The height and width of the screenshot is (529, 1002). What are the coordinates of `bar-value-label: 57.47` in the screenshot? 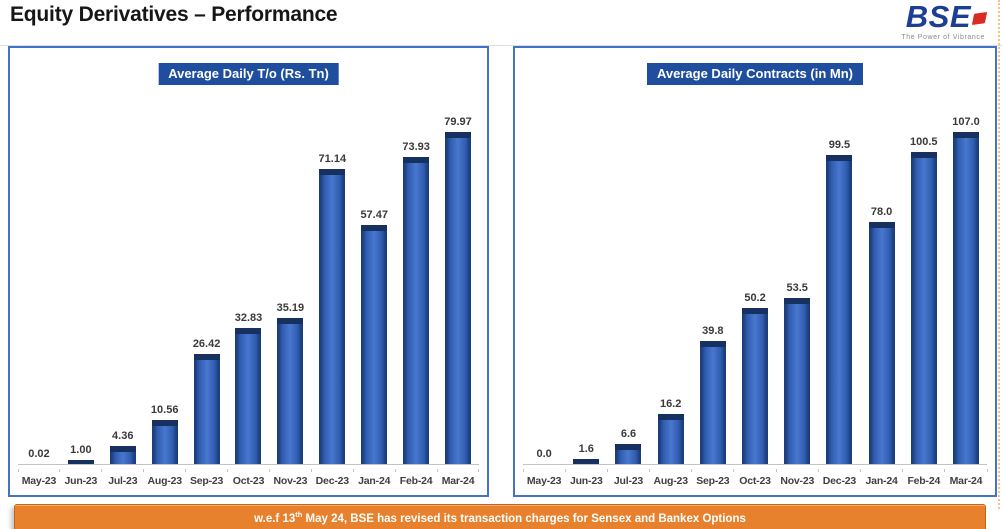 It's located at (374, 215).